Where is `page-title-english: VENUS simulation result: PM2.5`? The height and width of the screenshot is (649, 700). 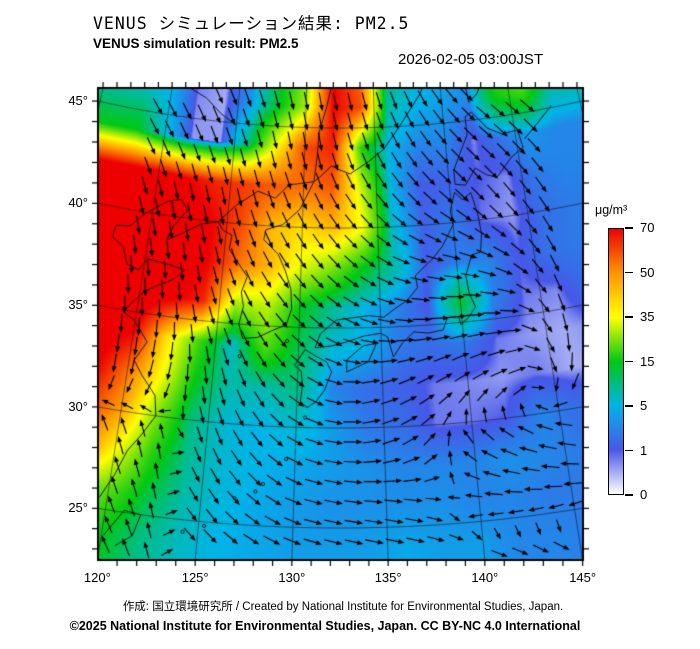 page-title-english: VENUS simulation result: PM2.5 is located at coordinates (196, 43).